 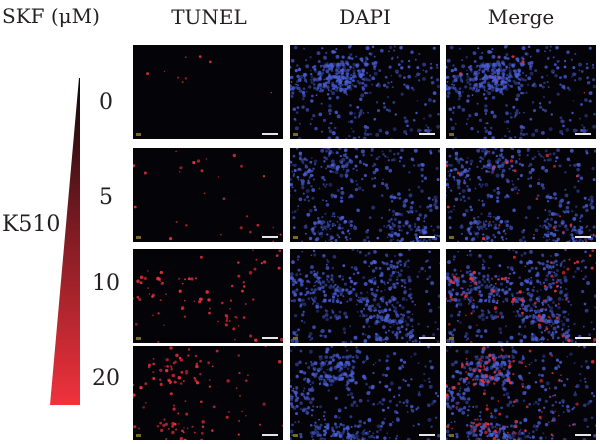 I want to click on concentration-wedge, so click(x=65, y=241).